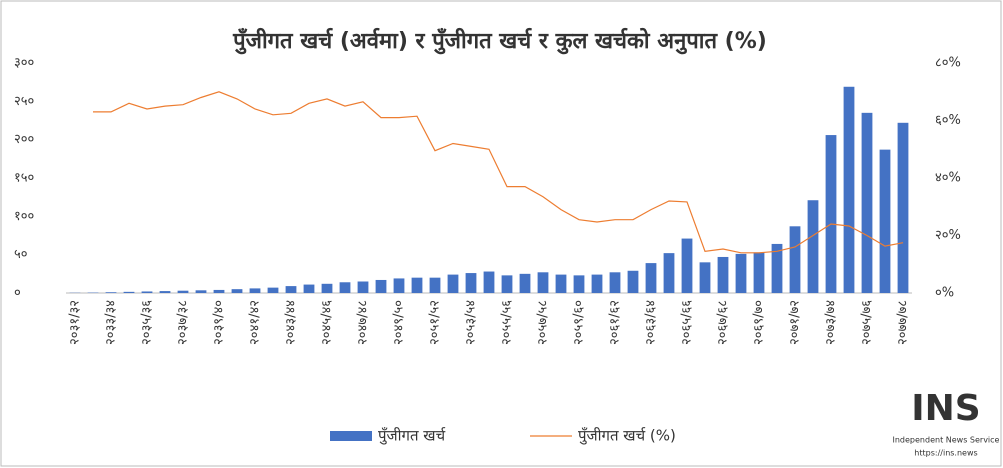  I want to click on x-tick-label: २०७१/७२, so click(795, 322).